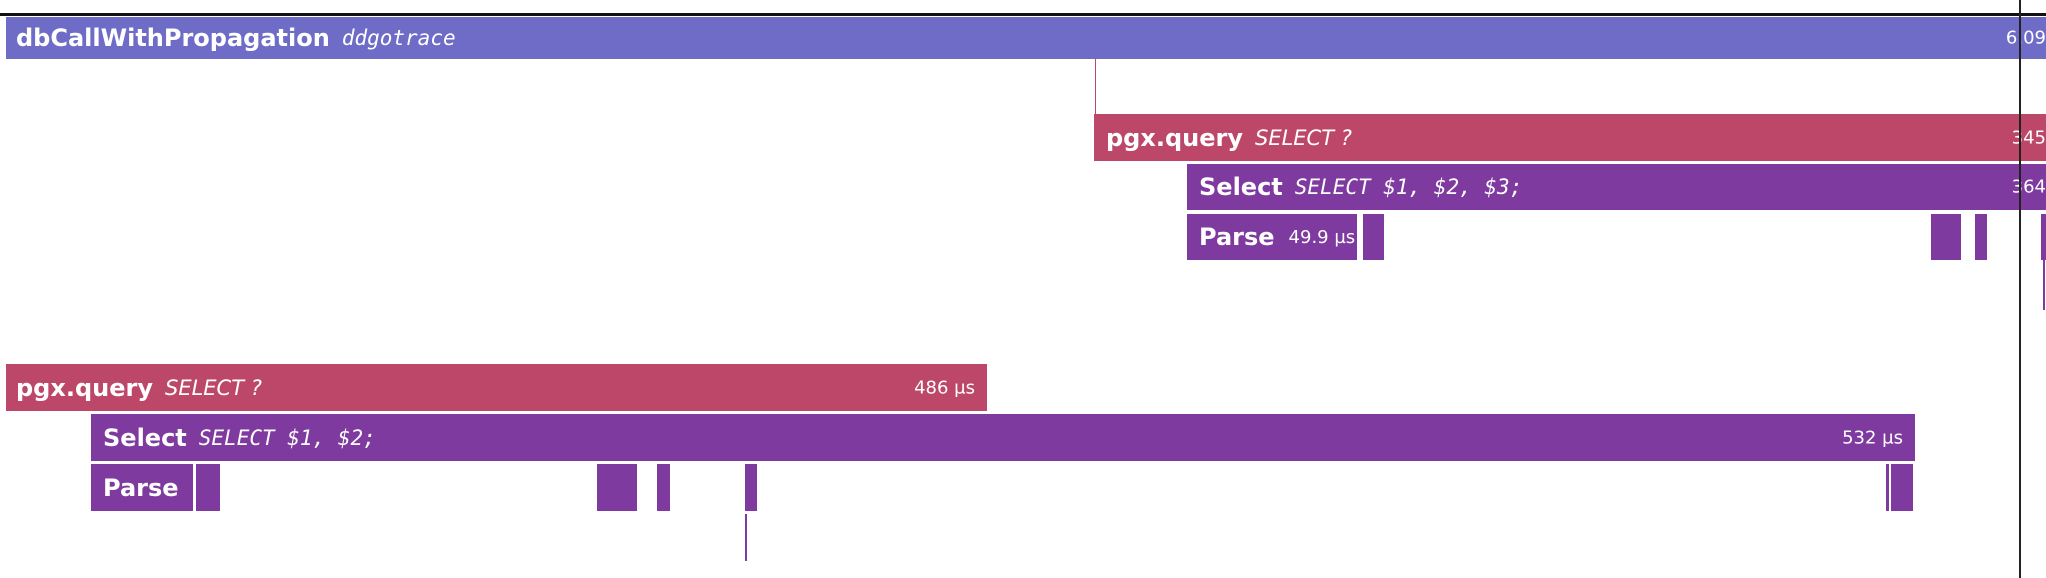 This screenshot has height=578, width=2046. I want to click on span-parse: Parse 49.9 µs, so click(1272, 237).